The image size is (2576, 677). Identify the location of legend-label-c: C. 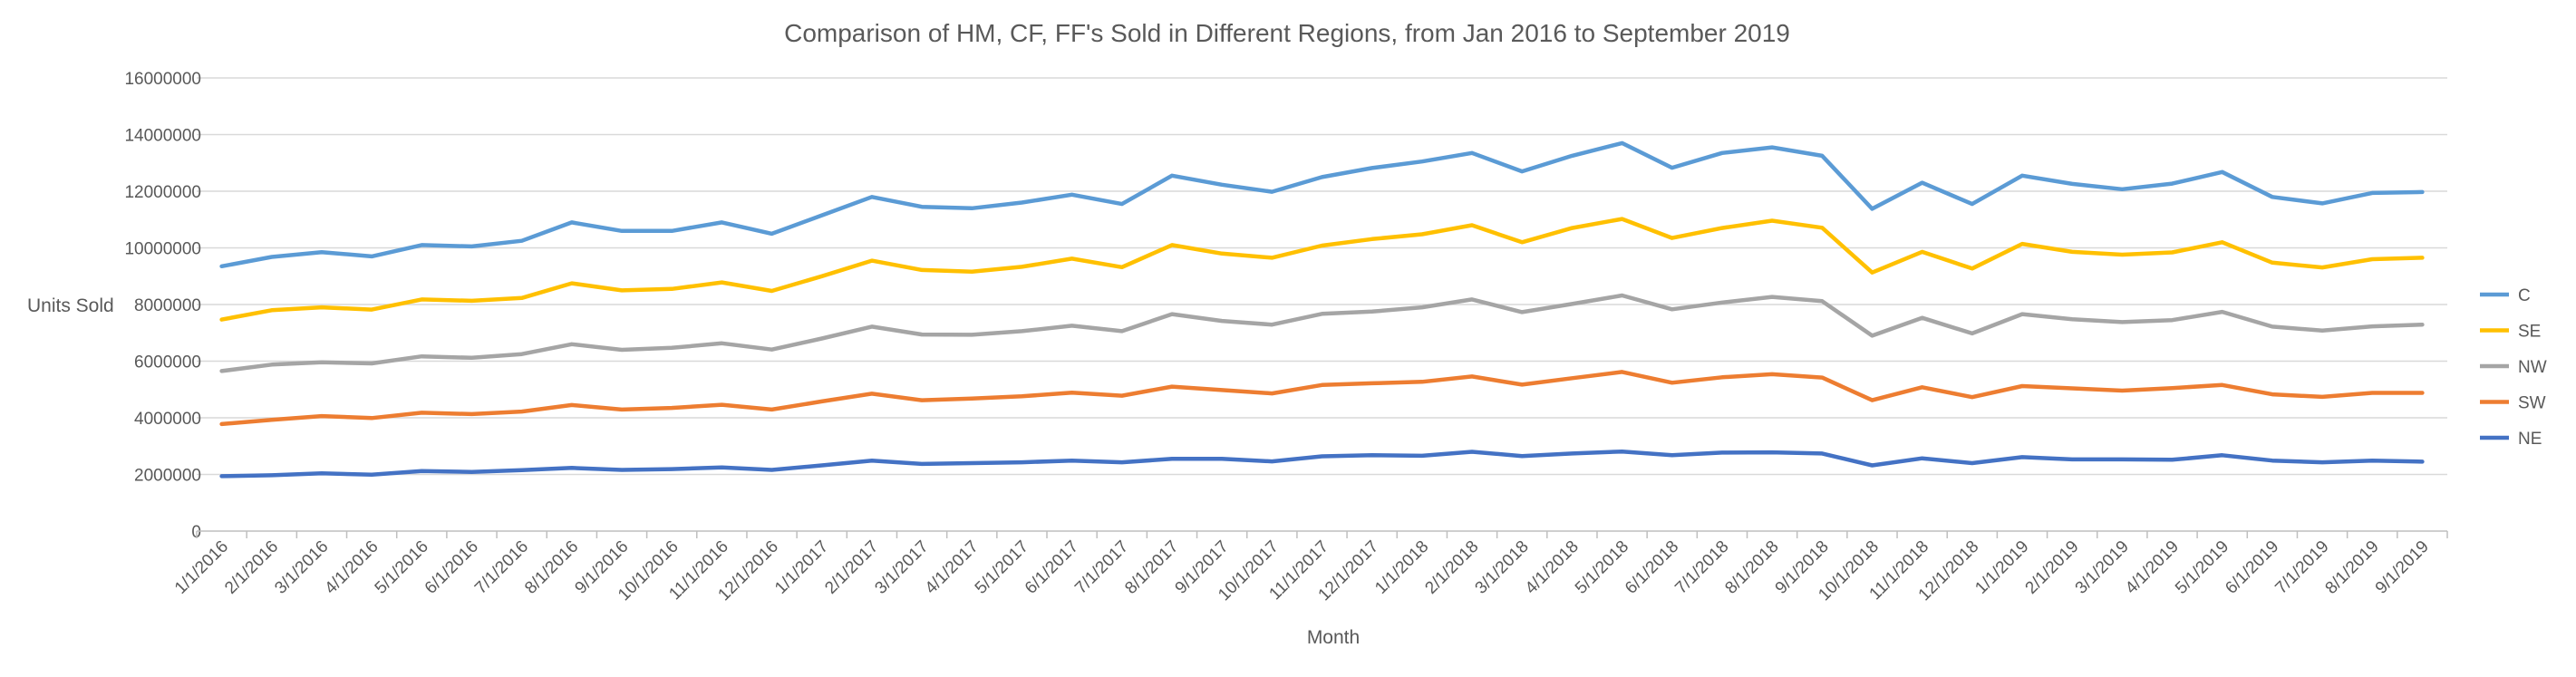
(2524, 295).